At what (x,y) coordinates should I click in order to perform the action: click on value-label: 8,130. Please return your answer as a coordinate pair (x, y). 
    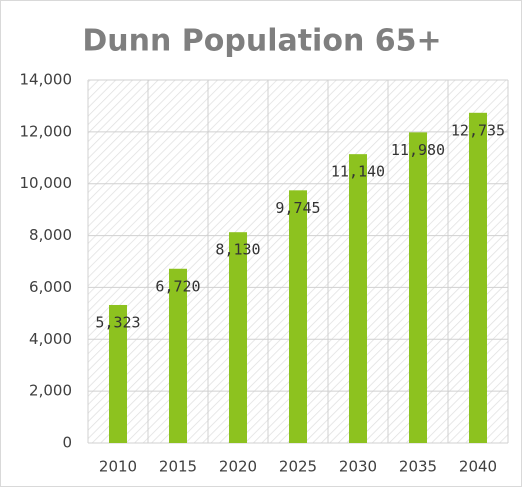
    Looking at the image, I should click on (237, 250).